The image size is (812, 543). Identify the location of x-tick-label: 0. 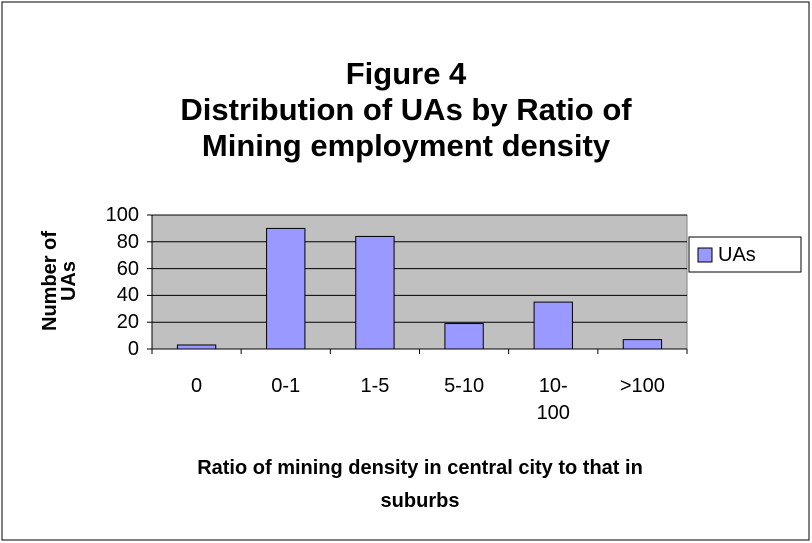
(197, 386).